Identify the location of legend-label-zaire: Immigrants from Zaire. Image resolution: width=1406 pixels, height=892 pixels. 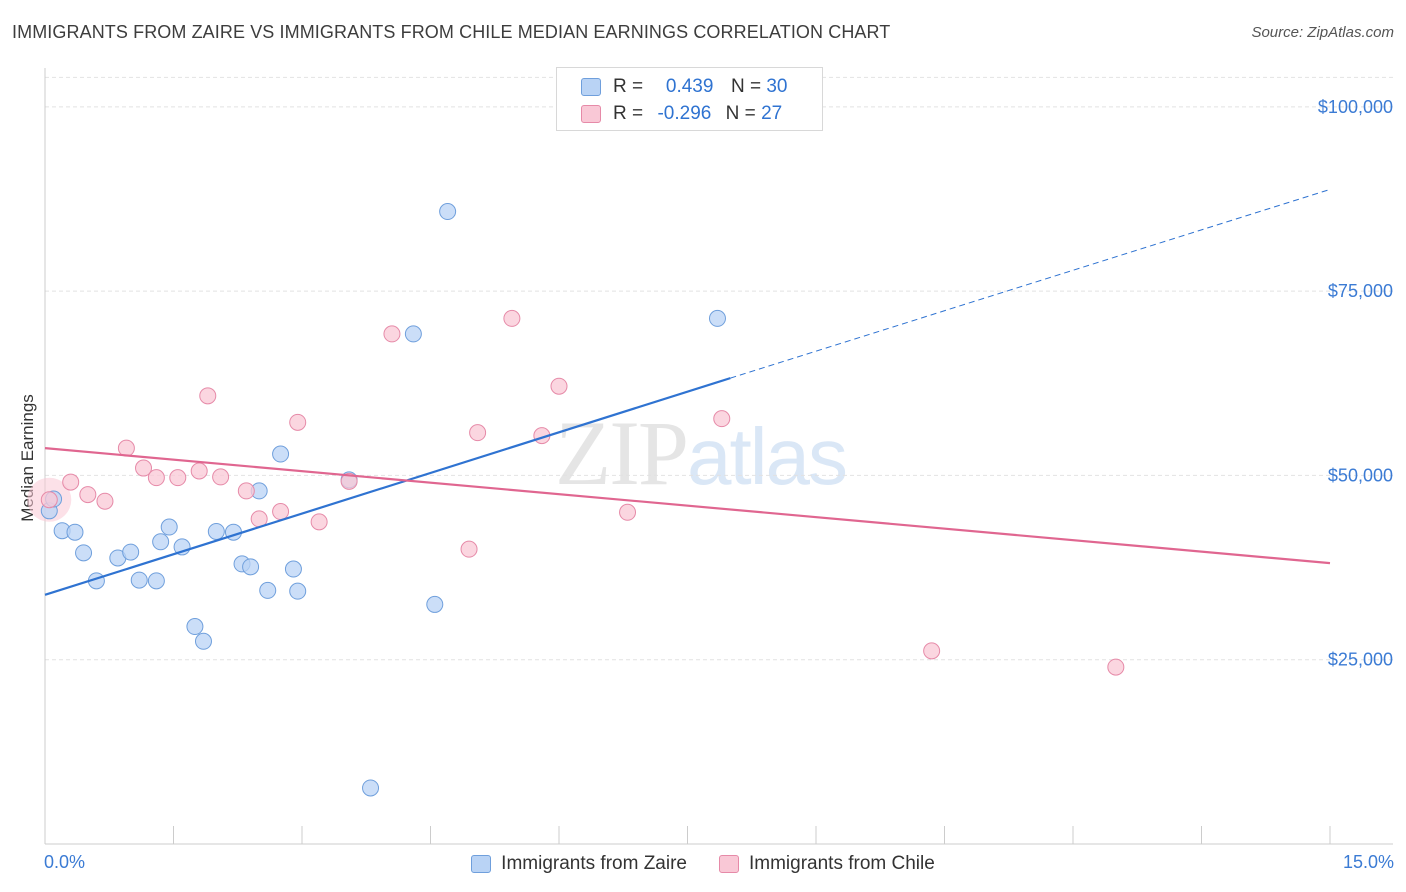
(594, 863).